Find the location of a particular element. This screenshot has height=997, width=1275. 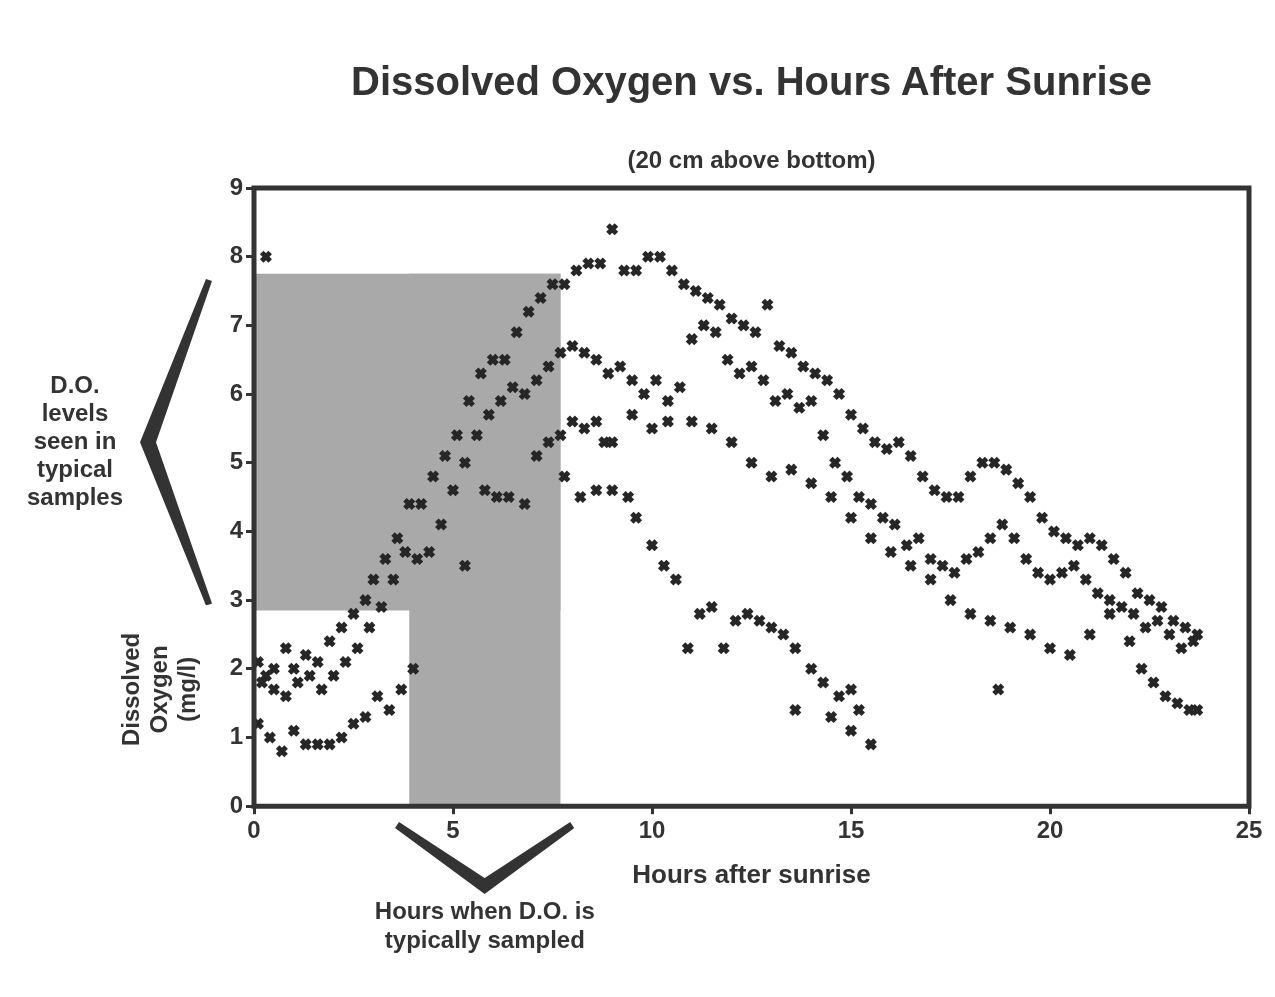

y-tick-label: 8 is located at coordinates (236, 255).